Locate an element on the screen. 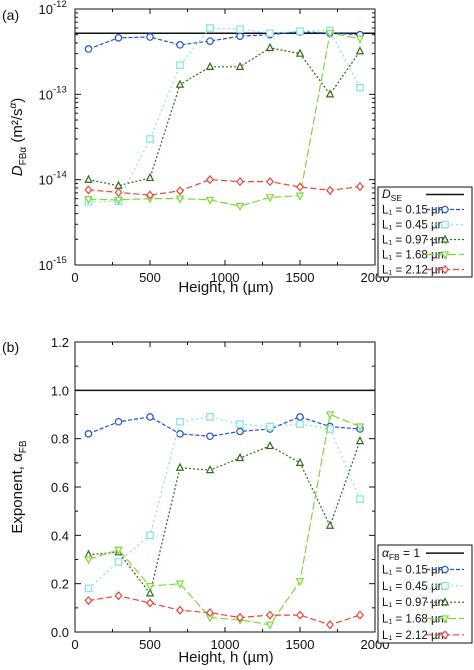 The image size is (474, 670). x-tick-label: 500 is located at coordinates (150, 644).